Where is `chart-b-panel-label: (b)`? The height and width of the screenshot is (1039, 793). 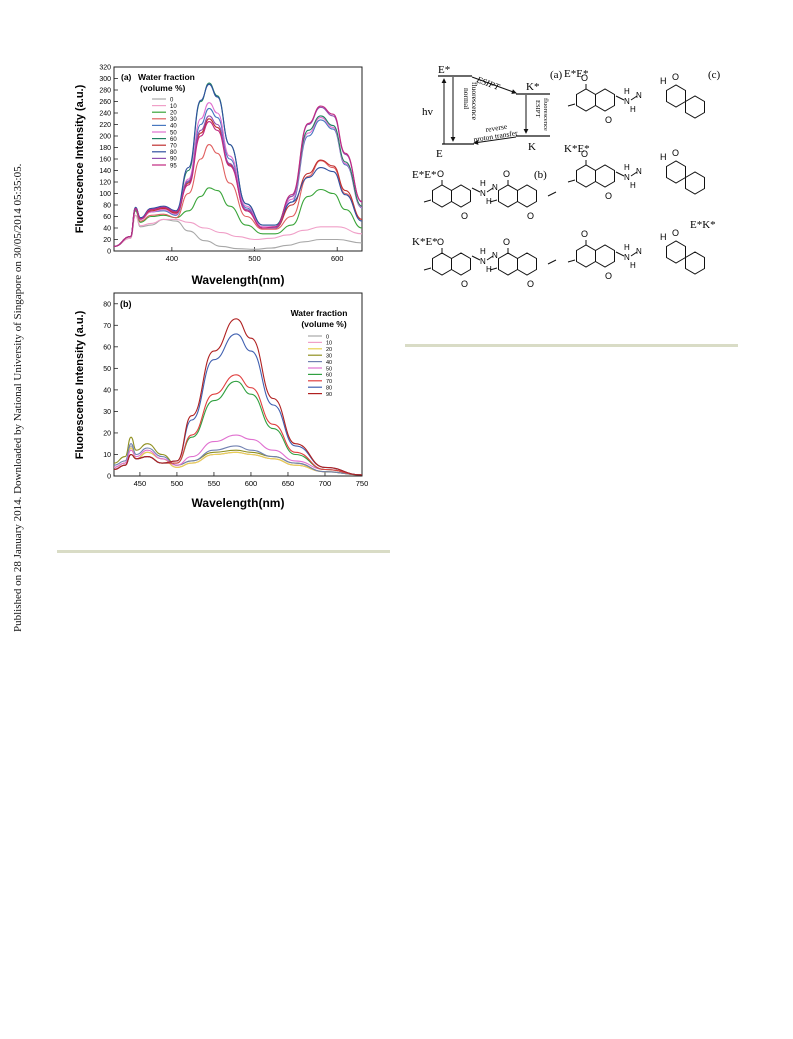
chart-b-panel-label: (b) is located at coordinates (126, 304).